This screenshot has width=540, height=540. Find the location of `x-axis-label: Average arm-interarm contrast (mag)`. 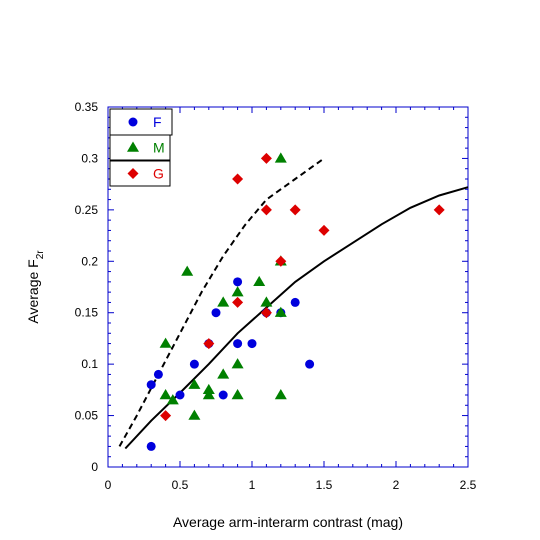

x-axis-label: Average arm-interarm contrast (mag) is located at coordinates (288, 522).